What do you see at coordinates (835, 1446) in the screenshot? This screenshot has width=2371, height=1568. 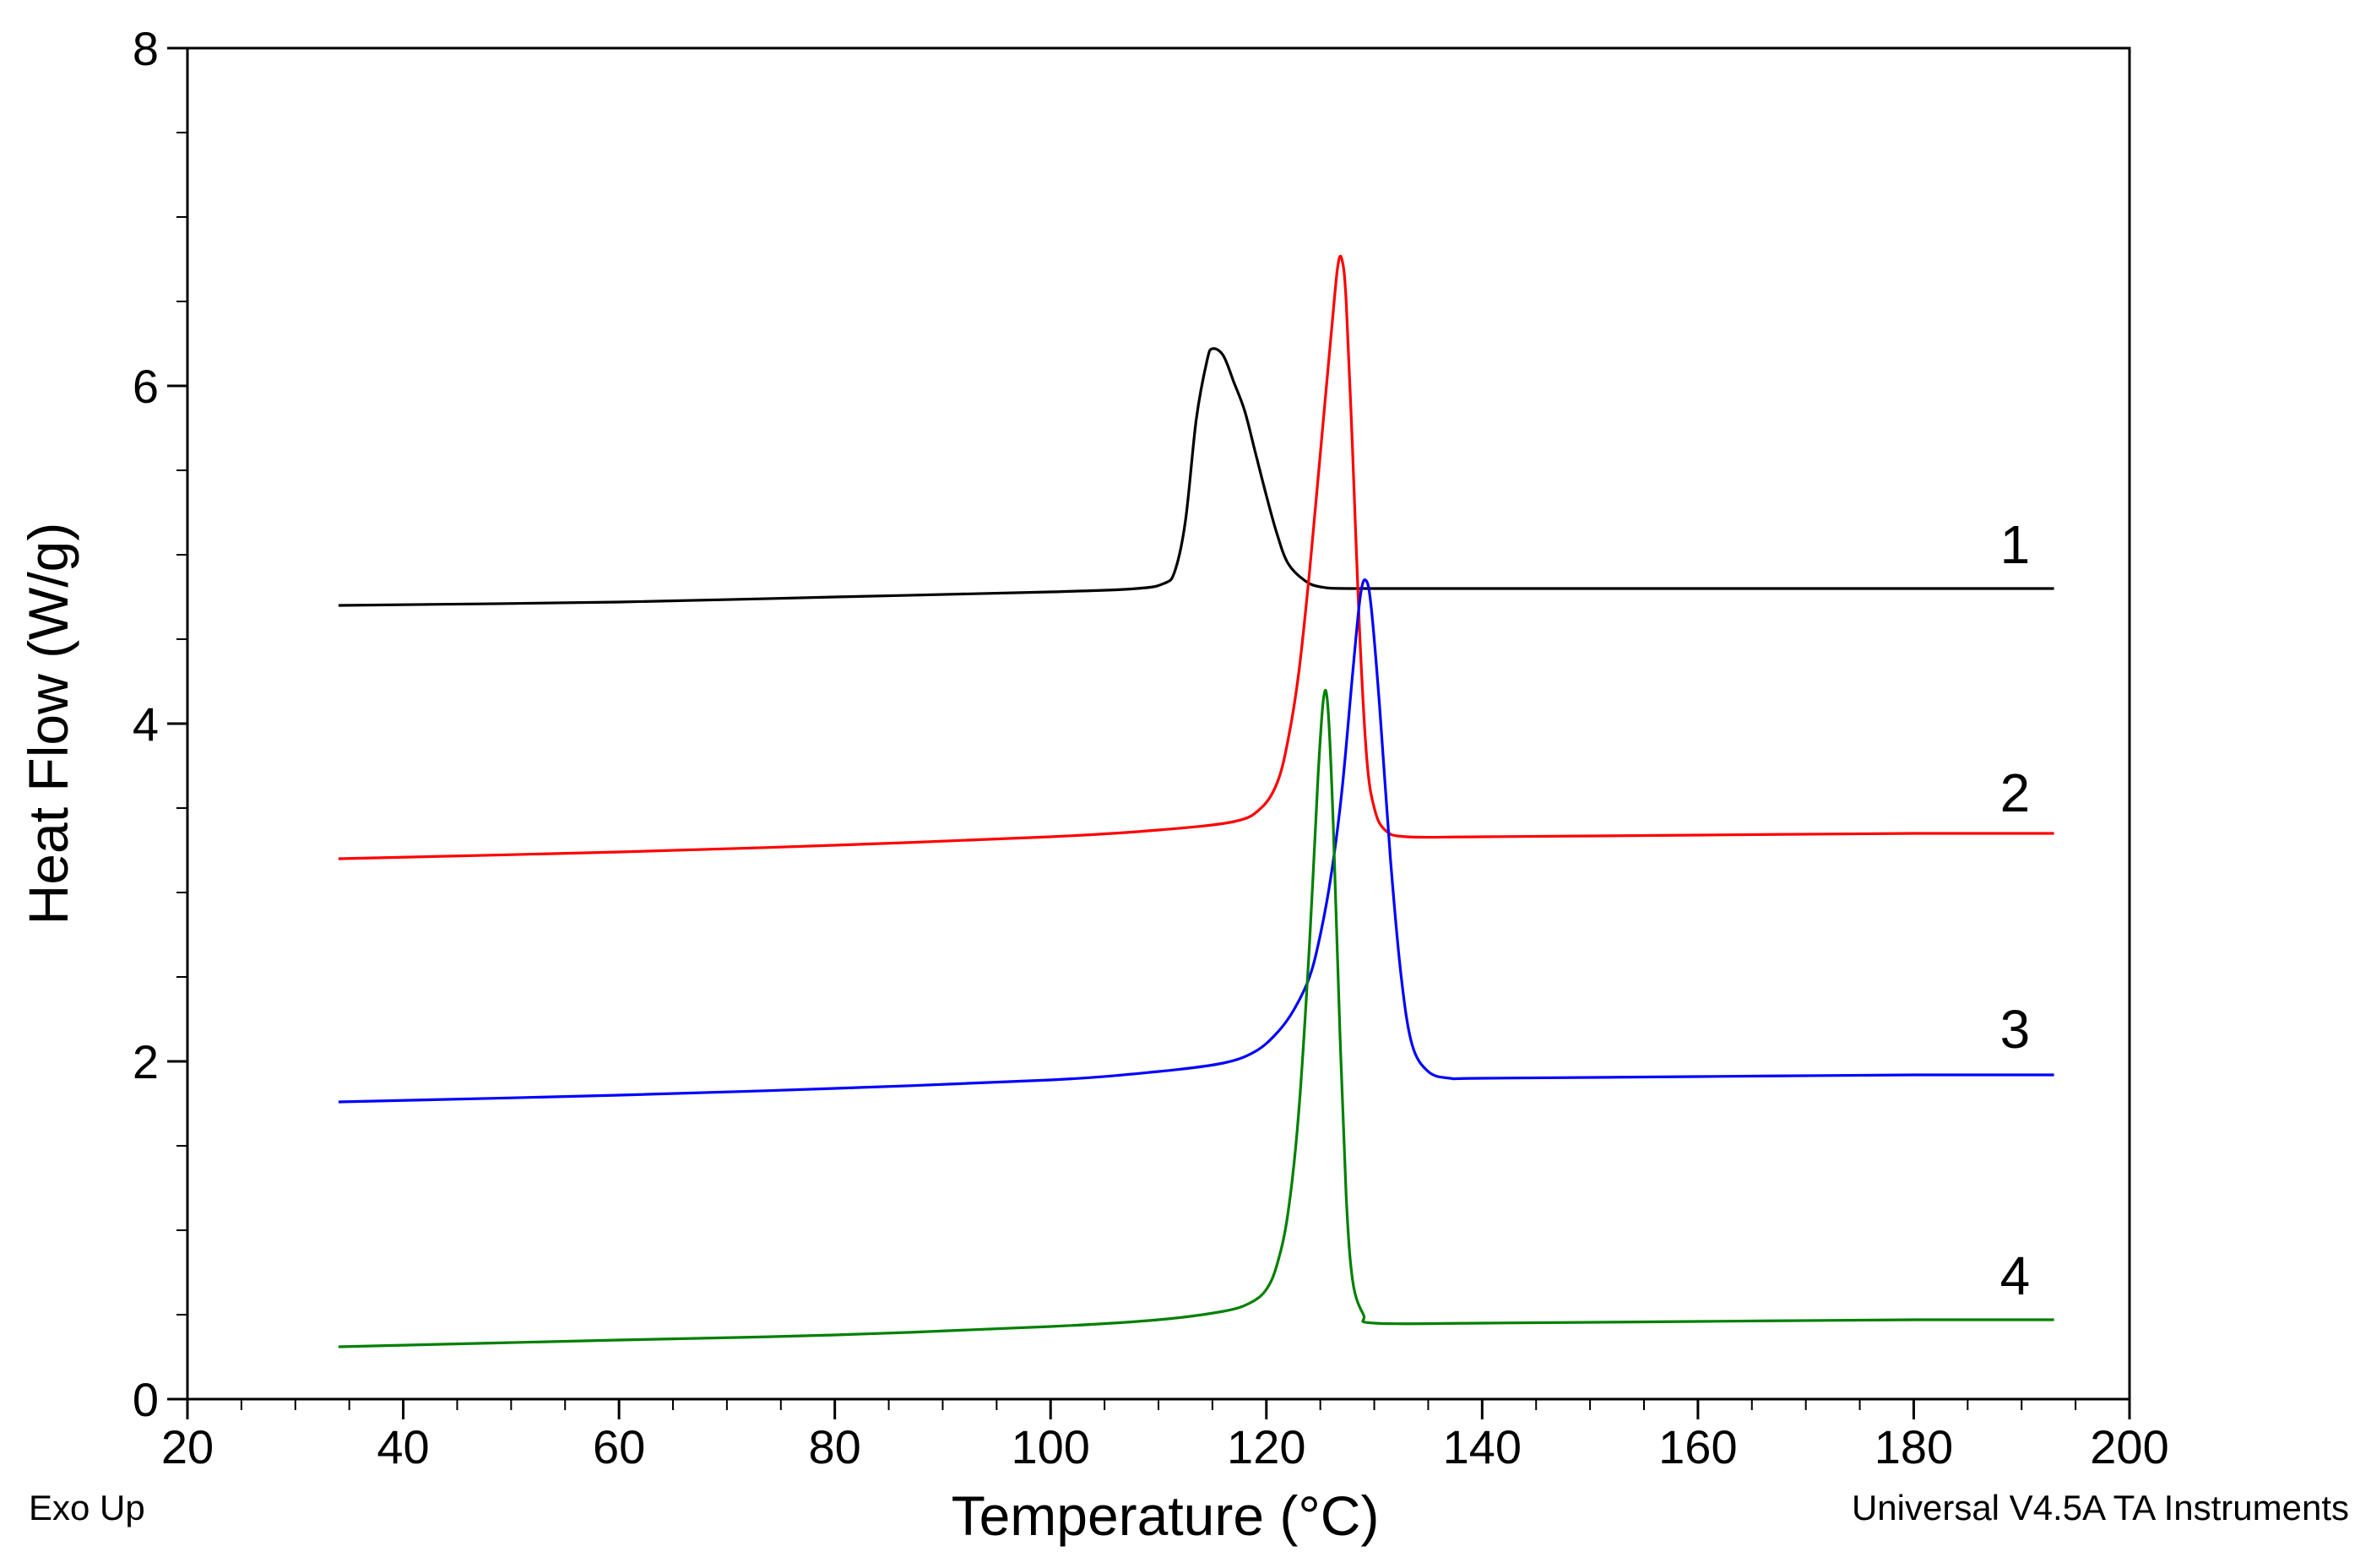 I see `x-tick-label: 80` at bounding box center [835, 1446].